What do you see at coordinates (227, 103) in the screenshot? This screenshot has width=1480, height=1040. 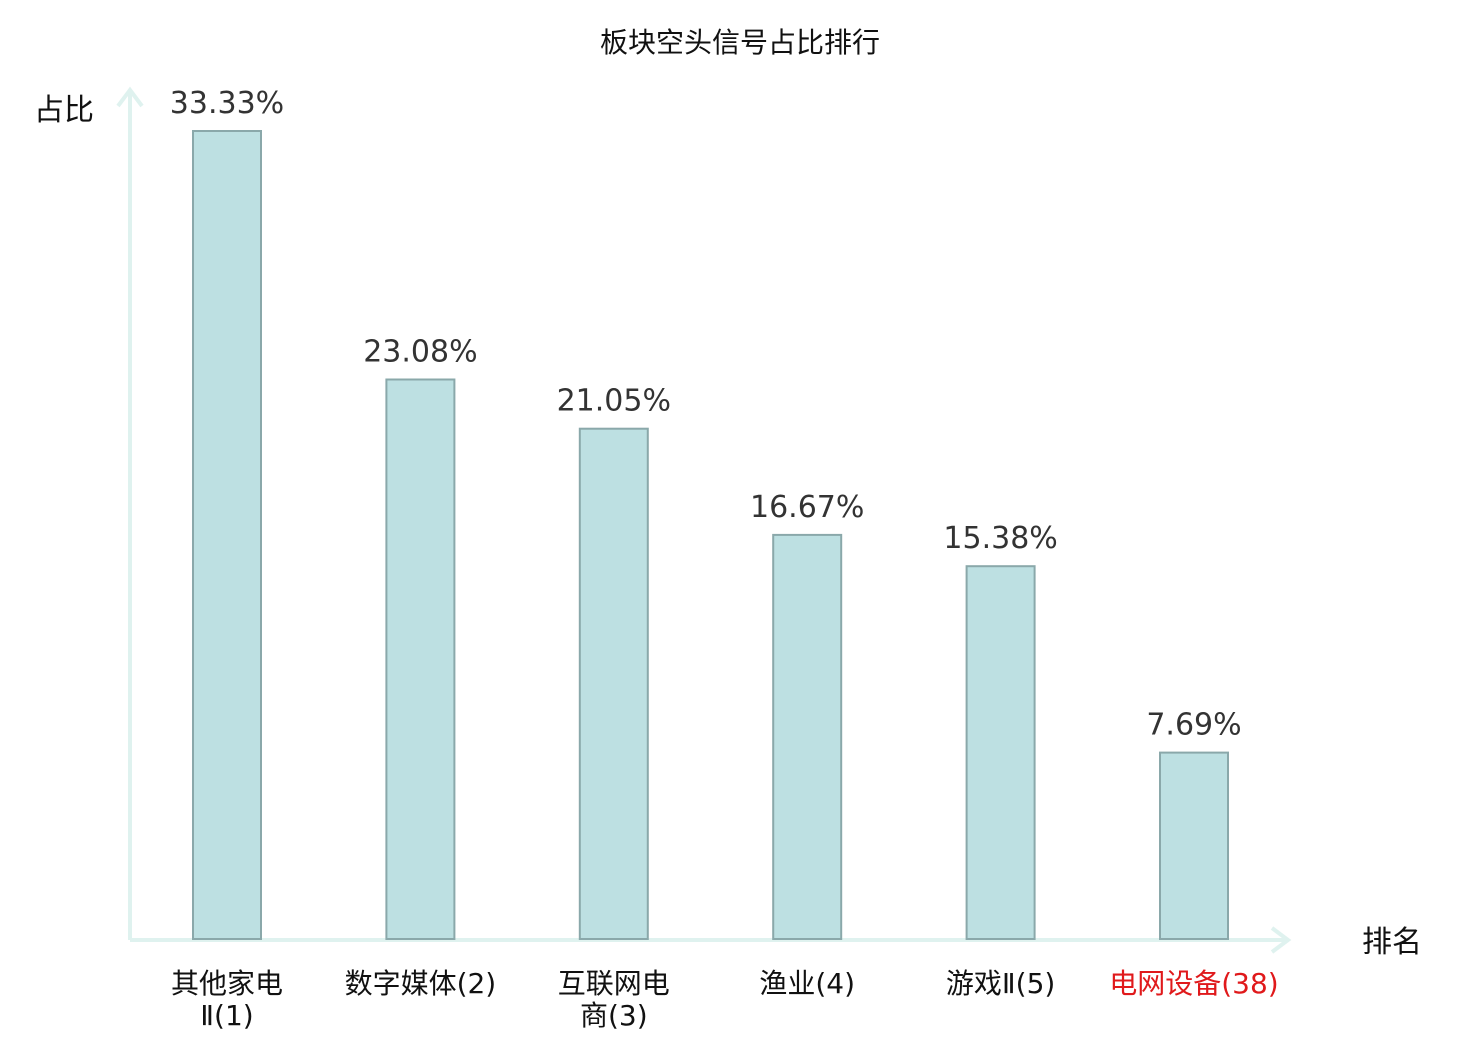 I see `value-label: 33.33%` at bounding box center [227, 103].